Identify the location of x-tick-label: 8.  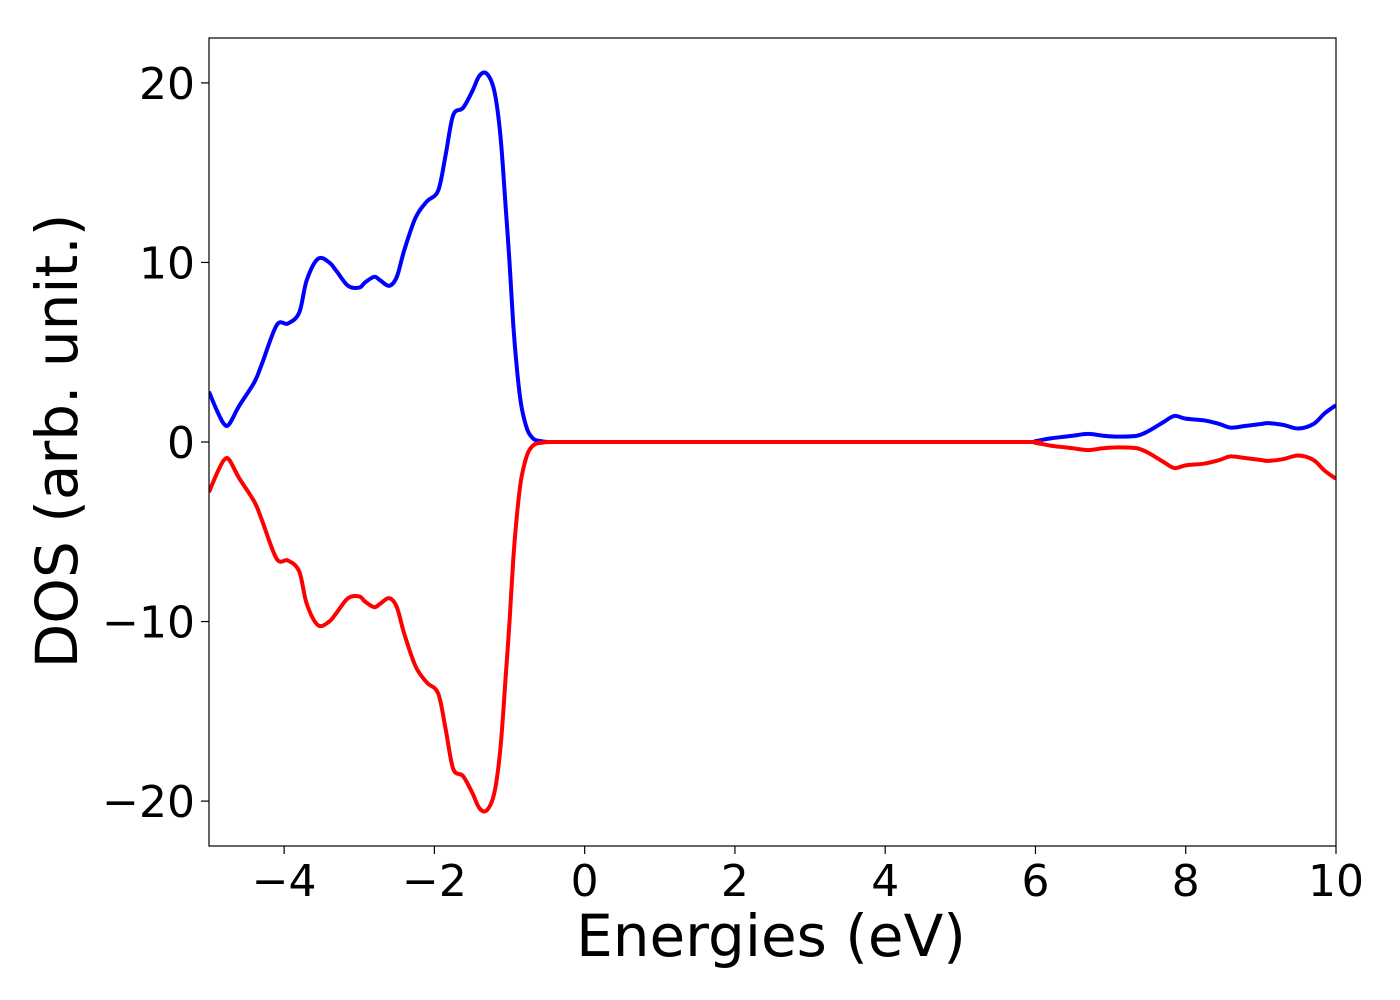
(1186, 881).